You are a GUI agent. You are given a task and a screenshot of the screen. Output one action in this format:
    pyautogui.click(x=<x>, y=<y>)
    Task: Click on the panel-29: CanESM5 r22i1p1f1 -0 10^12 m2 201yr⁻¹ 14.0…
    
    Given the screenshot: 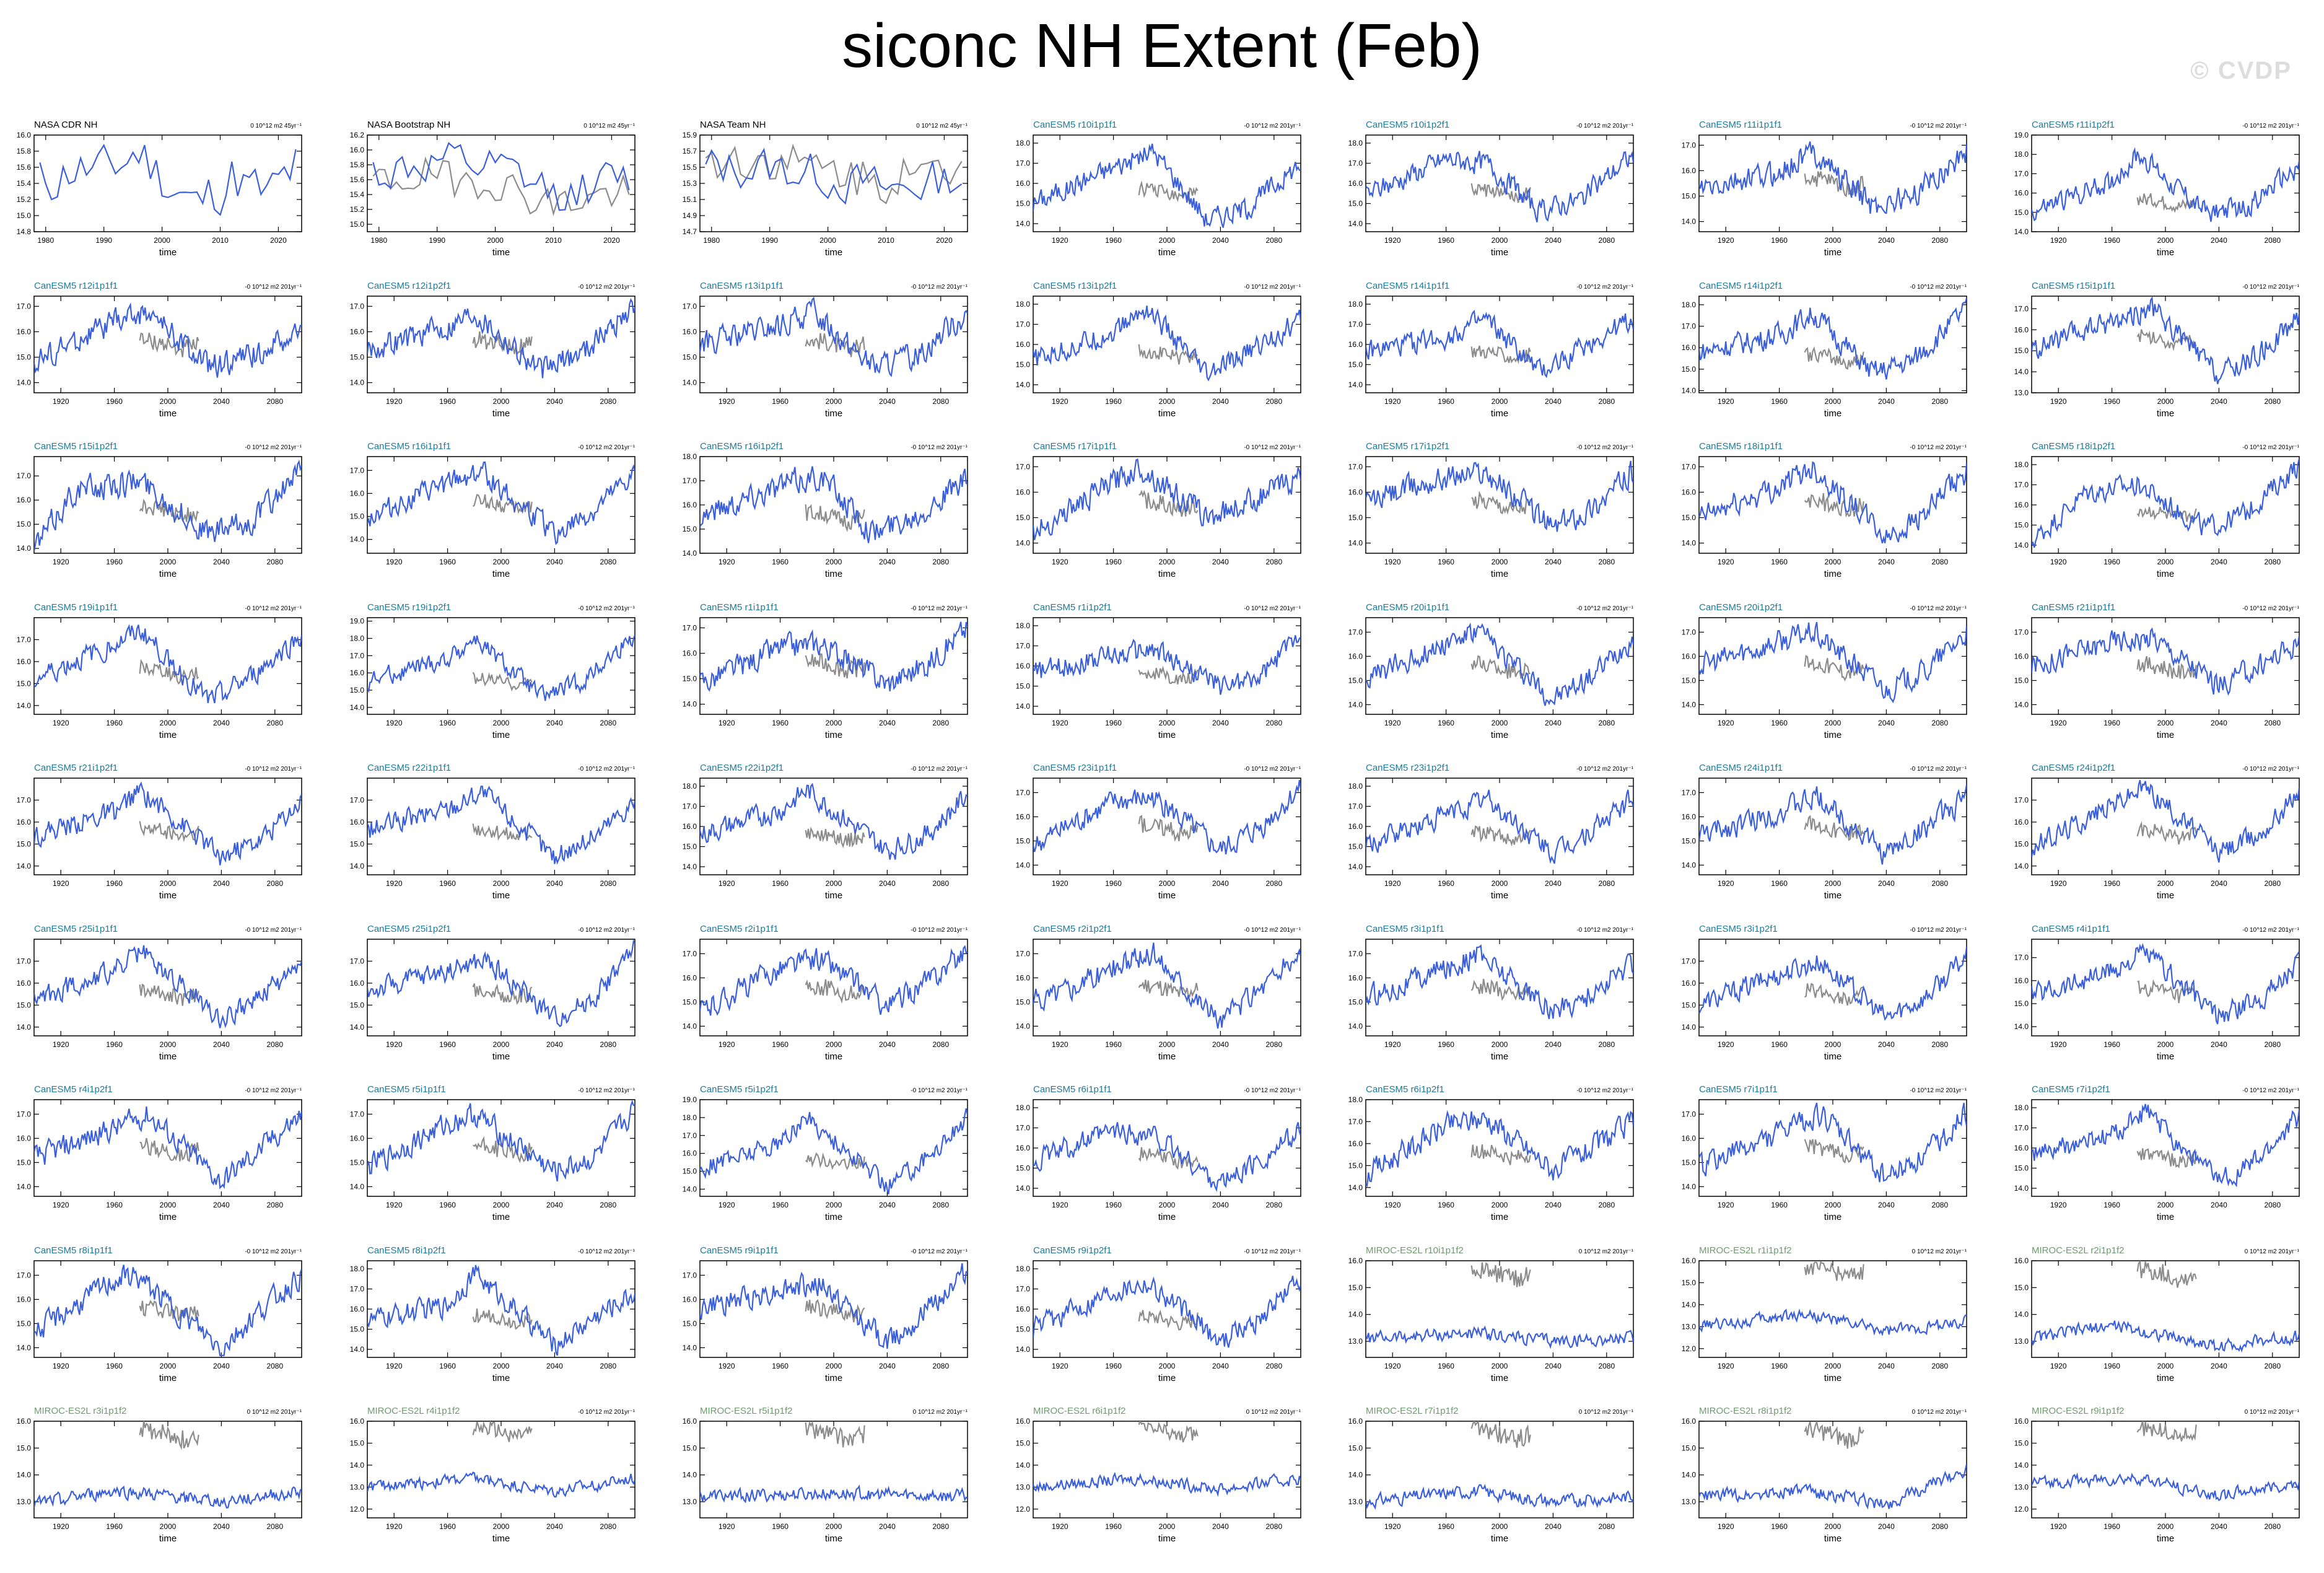 What is the action you would take?
    pyautogui.click(x=493, y=832)
    